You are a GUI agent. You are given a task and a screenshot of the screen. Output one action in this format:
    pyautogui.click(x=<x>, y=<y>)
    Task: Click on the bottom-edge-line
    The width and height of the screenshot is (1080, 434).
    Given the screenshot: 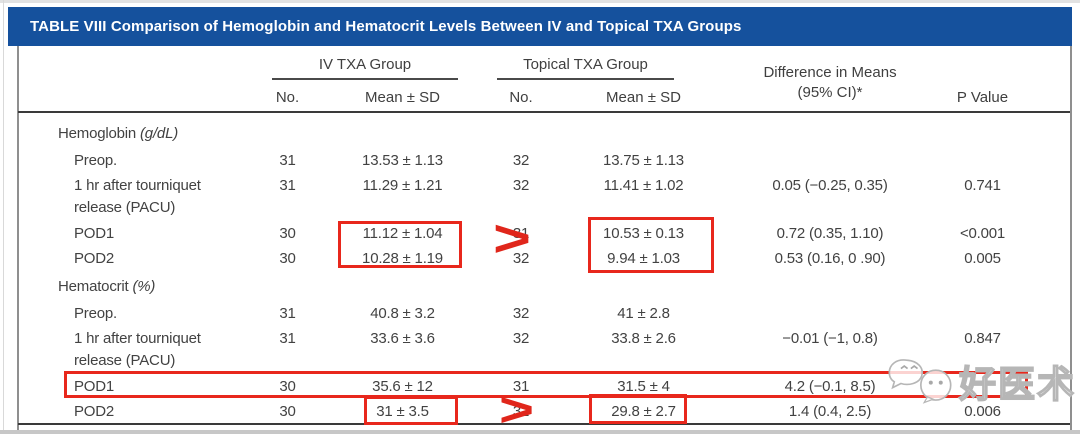 What is the action you would take?
    pyautogui.click(x=540, y=432)
    